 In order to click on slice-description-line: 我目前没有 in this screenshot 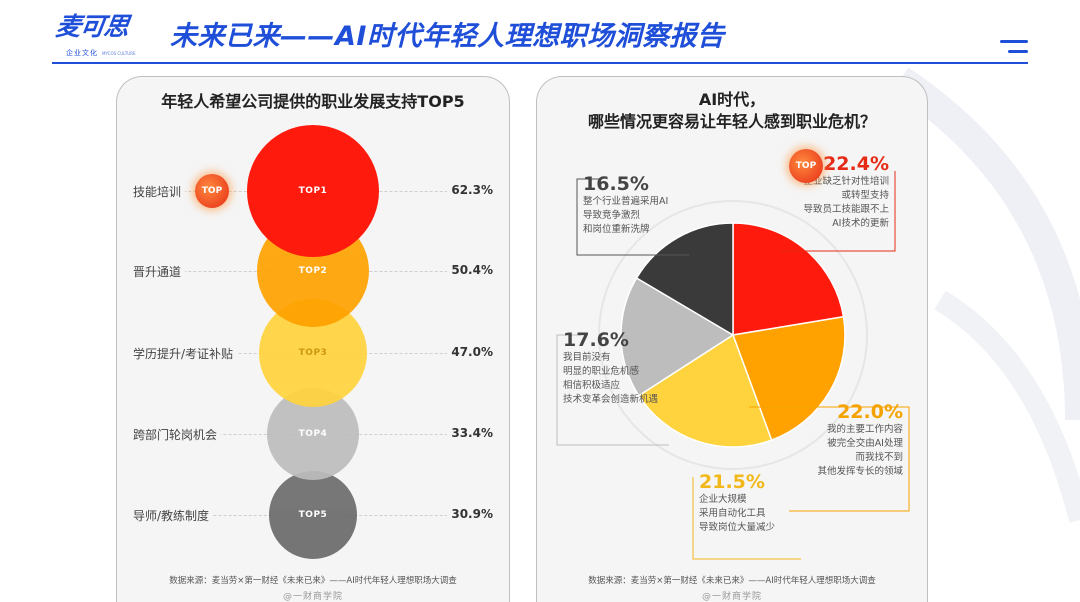, I will do `click(587, 357)`.